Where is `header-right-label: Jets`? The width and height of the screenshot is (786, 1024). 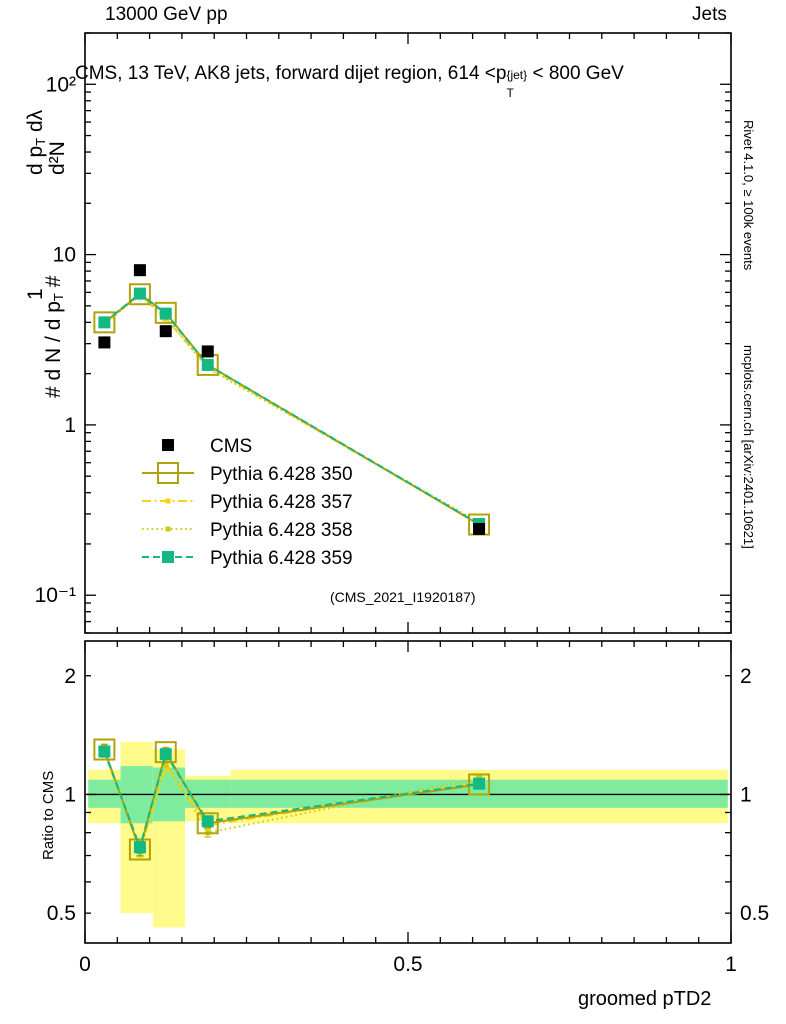 header-right-label: Jets is located at coordinates (709, 14).